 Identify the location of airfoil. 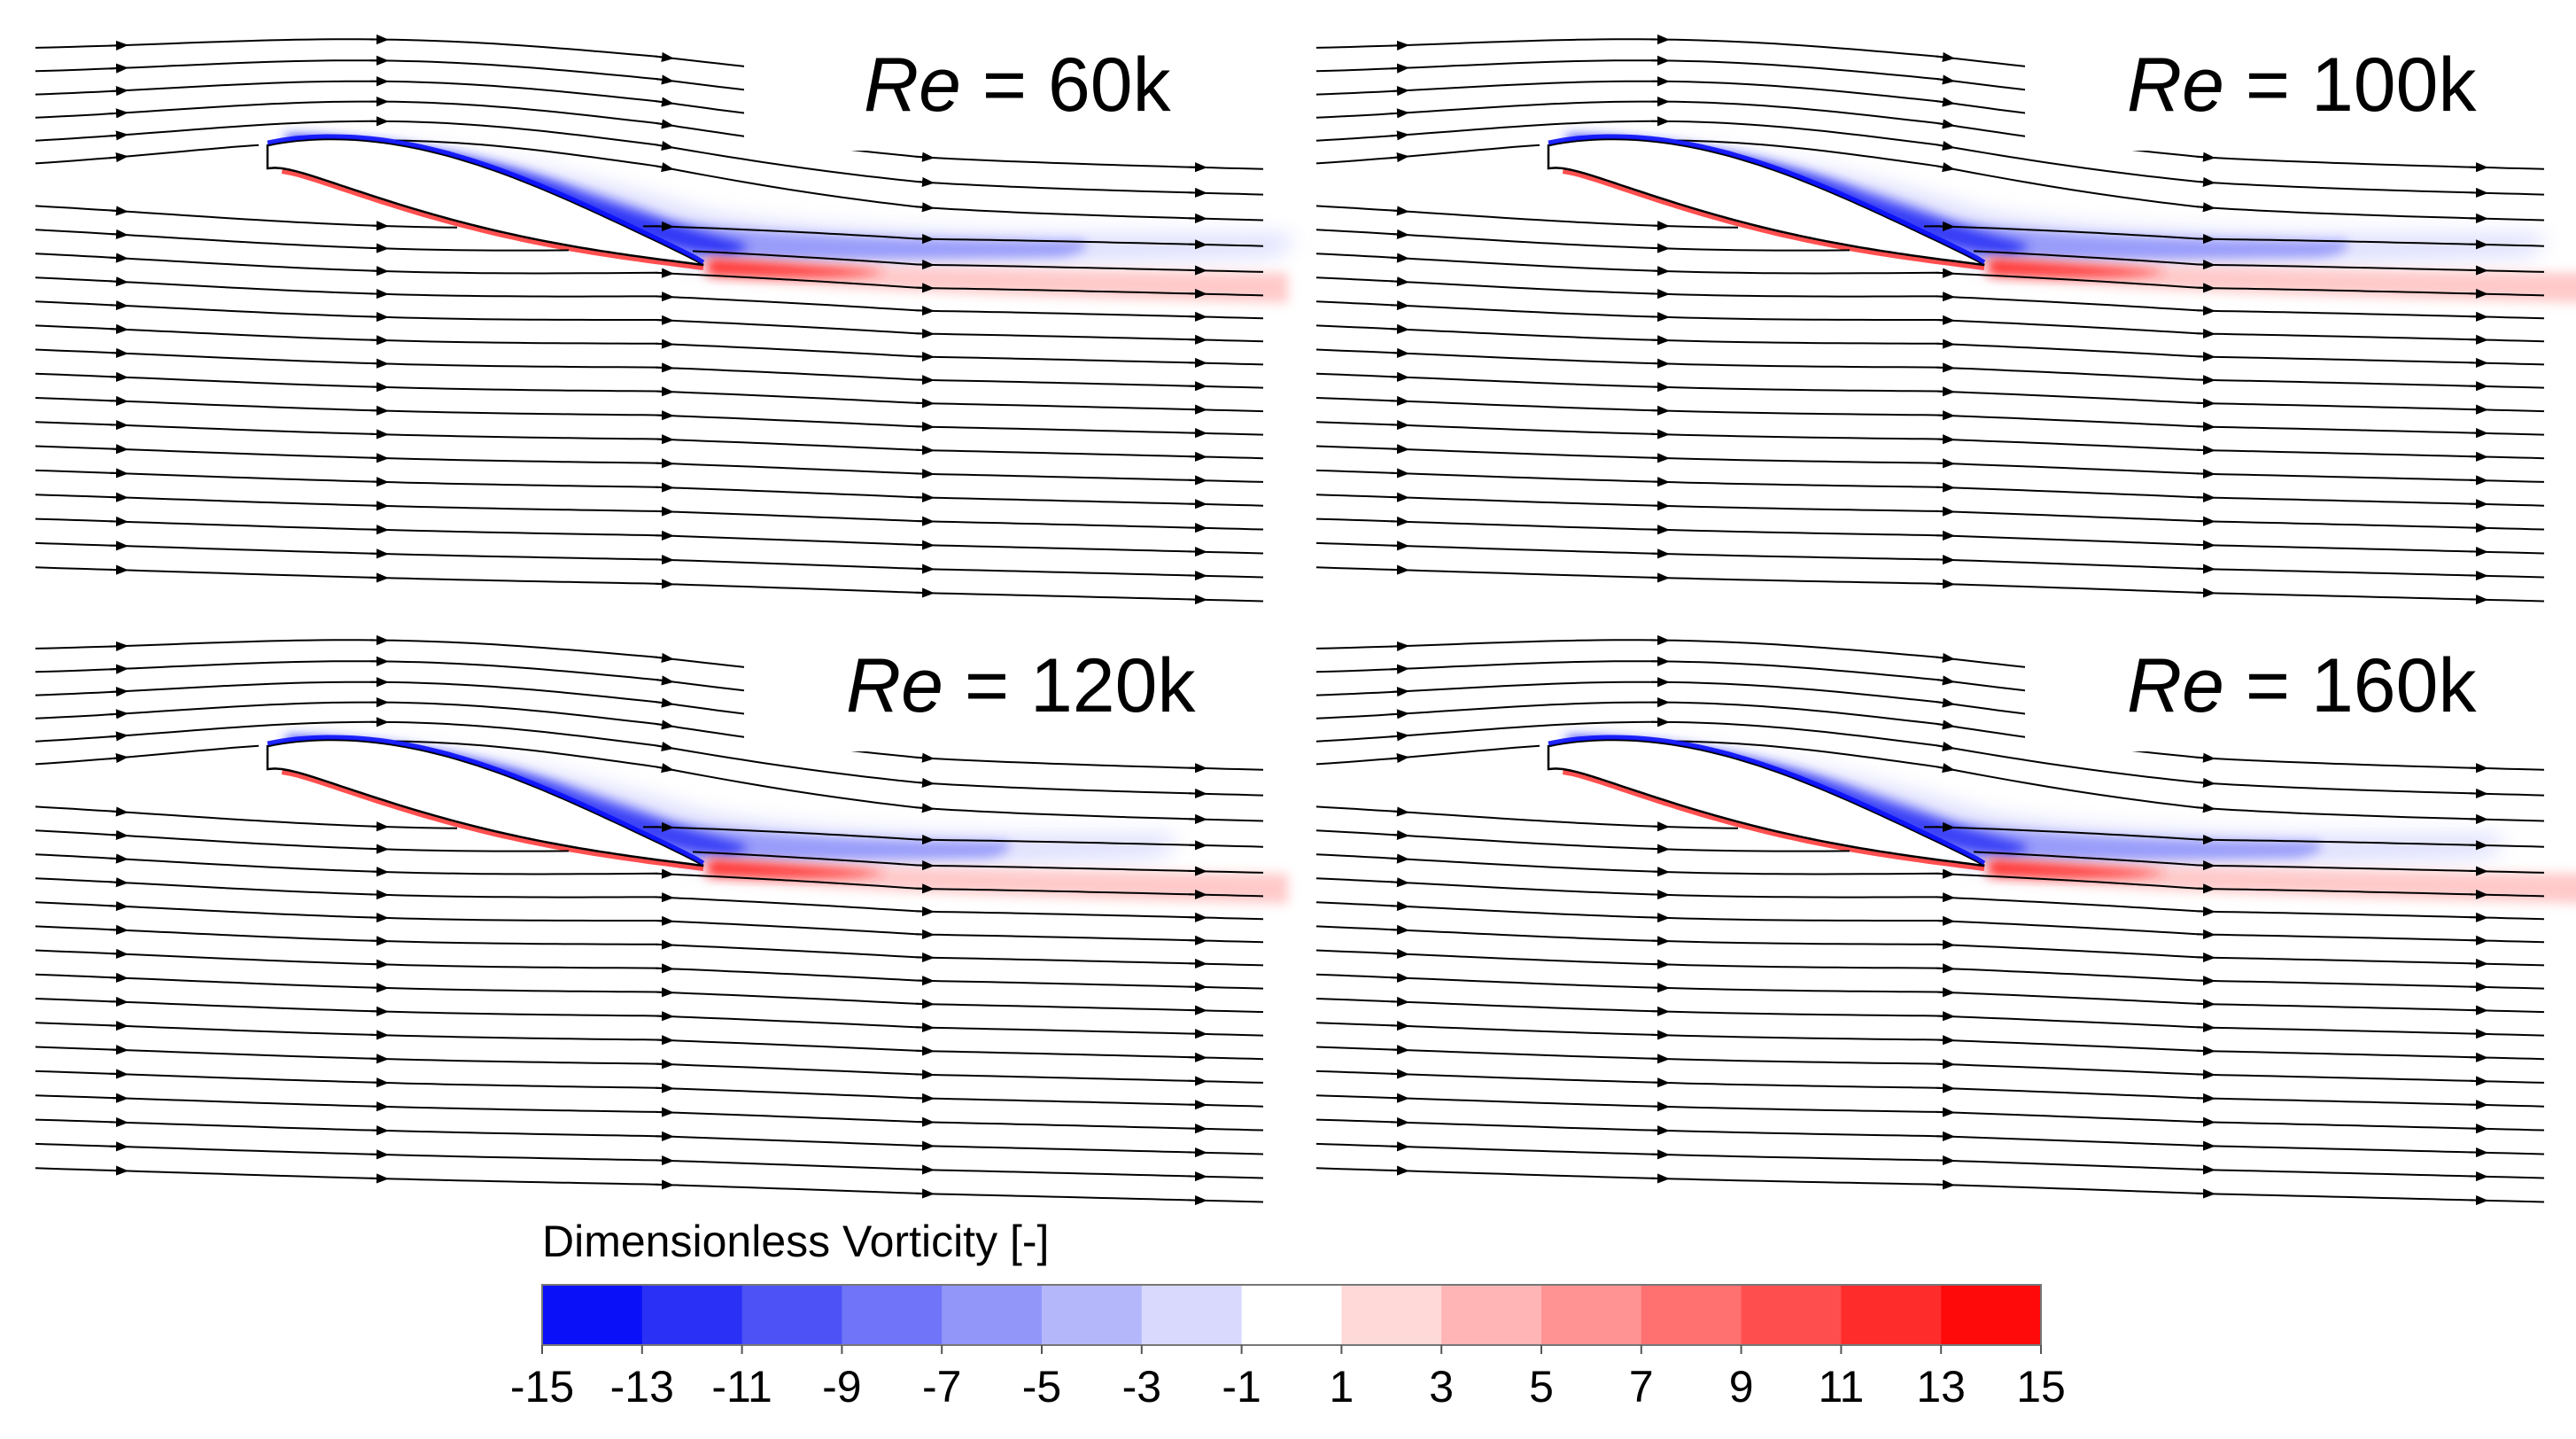
(1766, 801).